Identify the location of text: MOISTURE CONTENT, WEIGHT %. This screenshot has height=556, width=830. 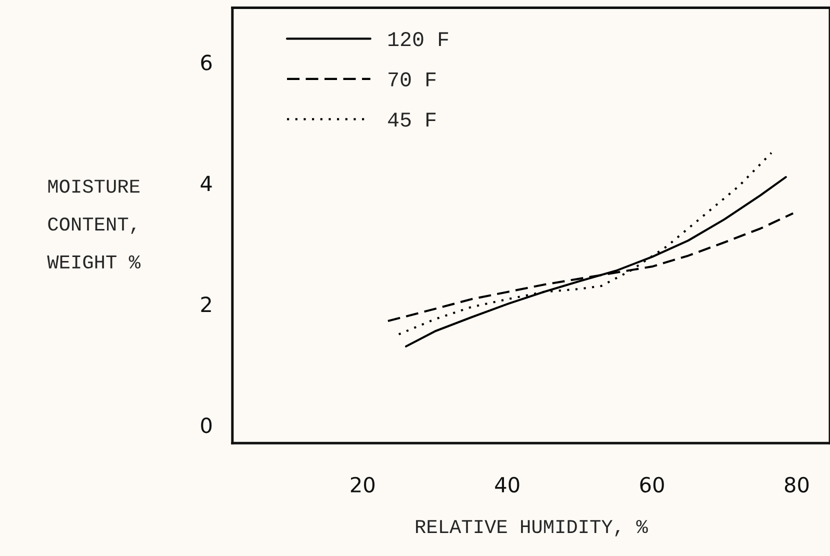
(94, 224).